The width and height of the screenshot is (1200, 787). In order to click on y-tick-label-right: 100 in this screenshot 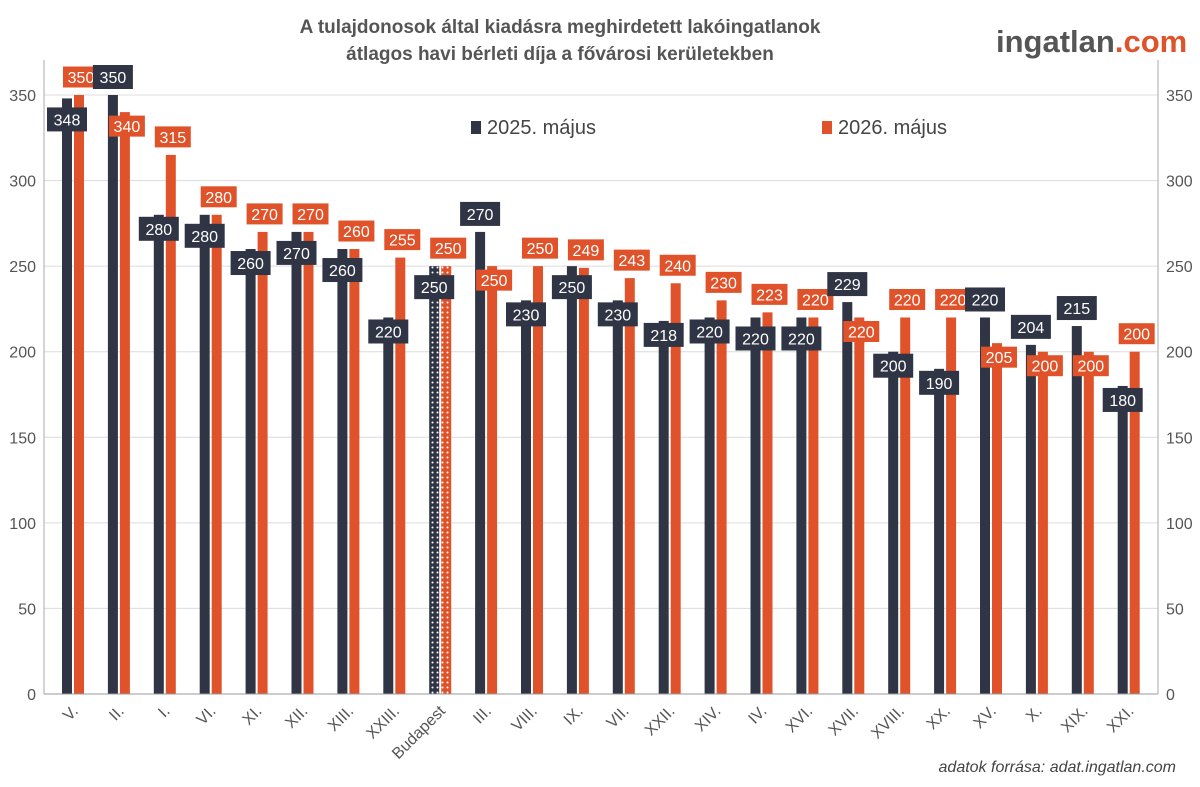, I will do `click(1179, 524)`.